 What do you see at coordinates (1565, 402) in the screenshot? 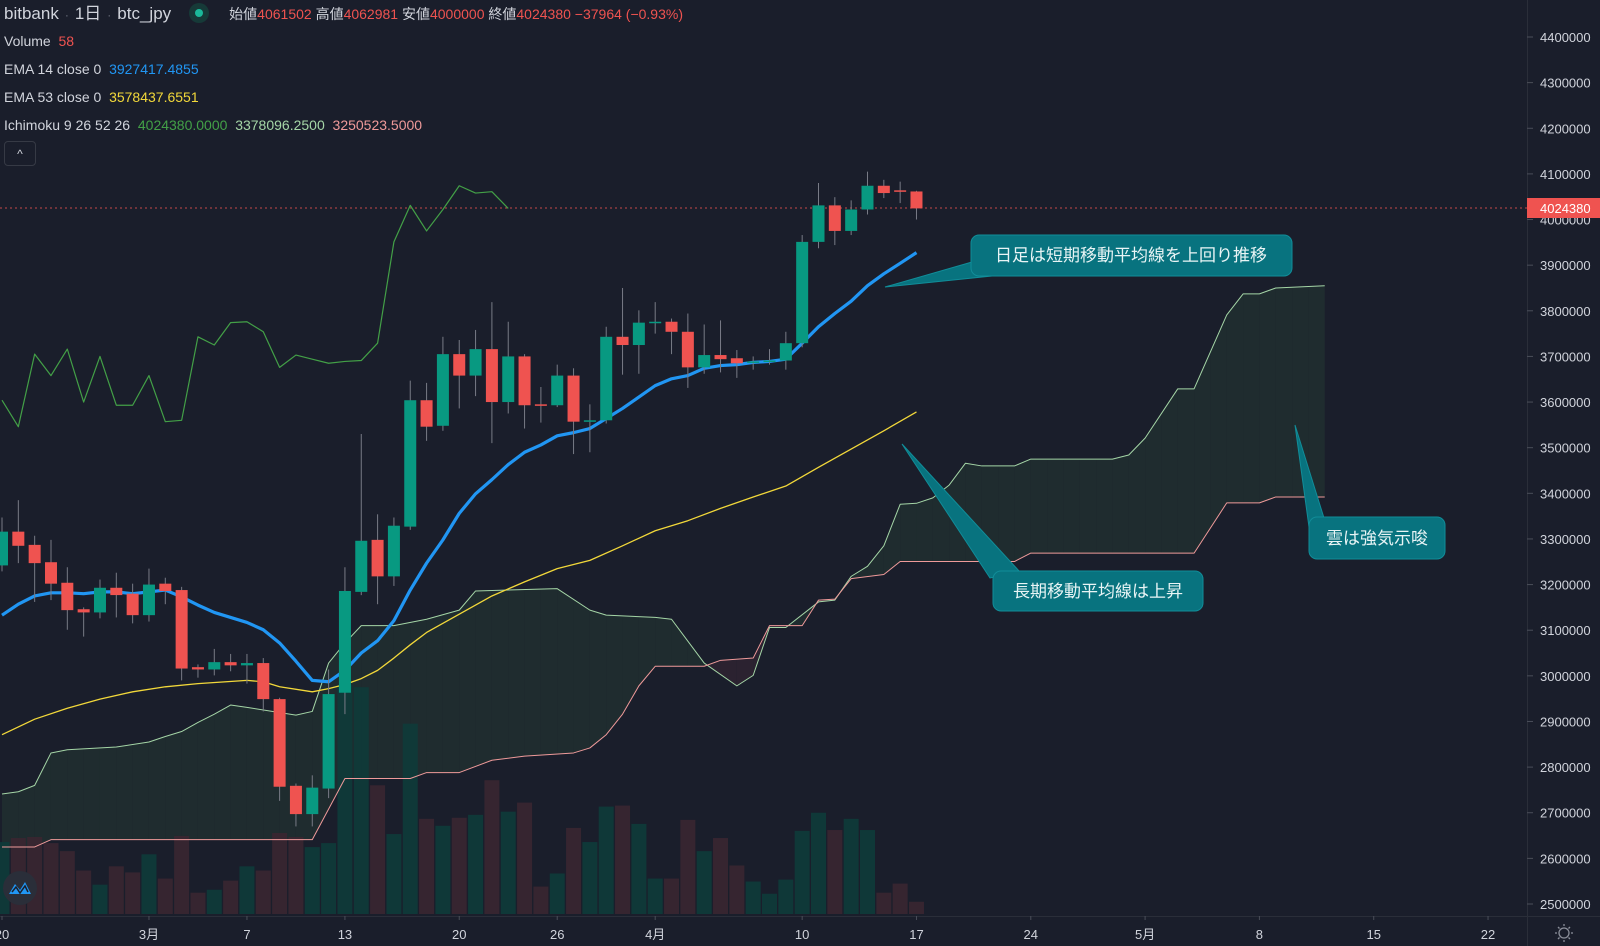
I see `price-tick-label: 3600000` at bounding box center [1565, 402].